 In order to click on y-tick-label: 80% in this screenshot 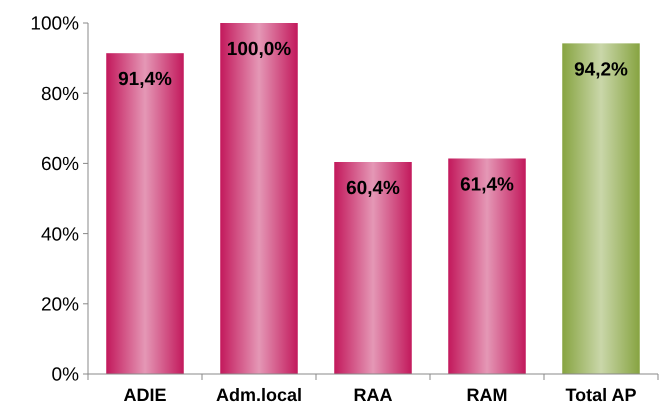, I will do `click(60, 94)`.